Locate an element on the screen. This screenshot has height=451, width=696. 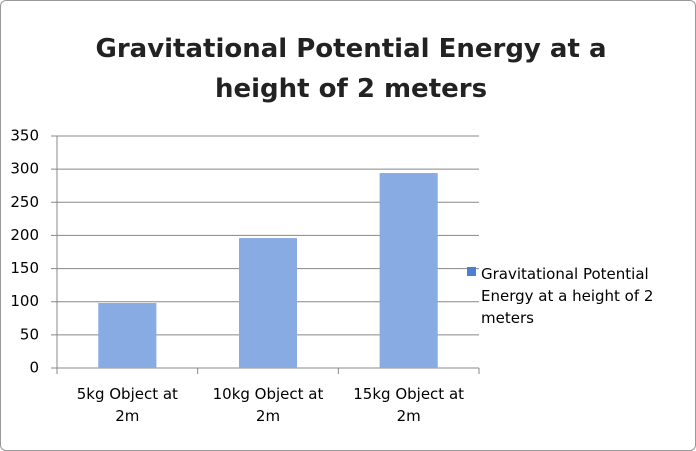
y-tick-label: 350 is located at coordinates (24, 136).